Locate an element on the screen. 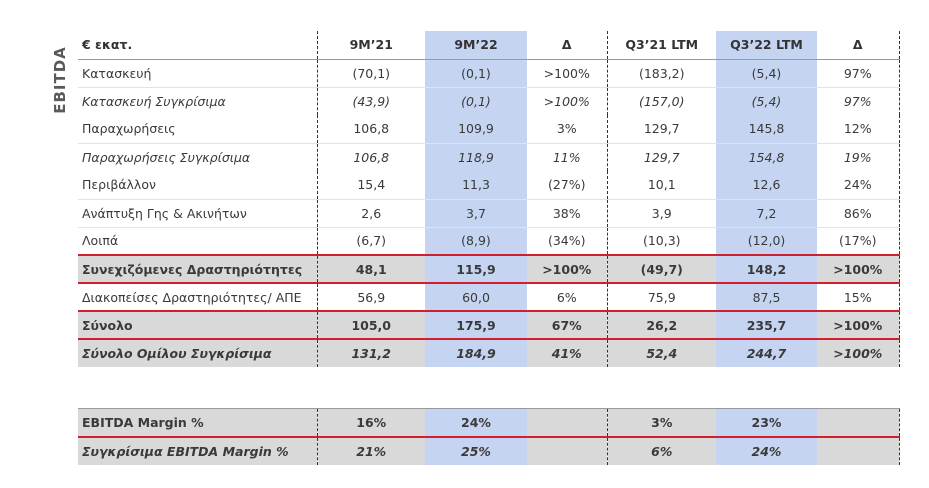 This screenshot has width=929, height=488. margin-row: EBITDA Margin % 16% 24% 3% 23% is located at coordinates (489, 423).